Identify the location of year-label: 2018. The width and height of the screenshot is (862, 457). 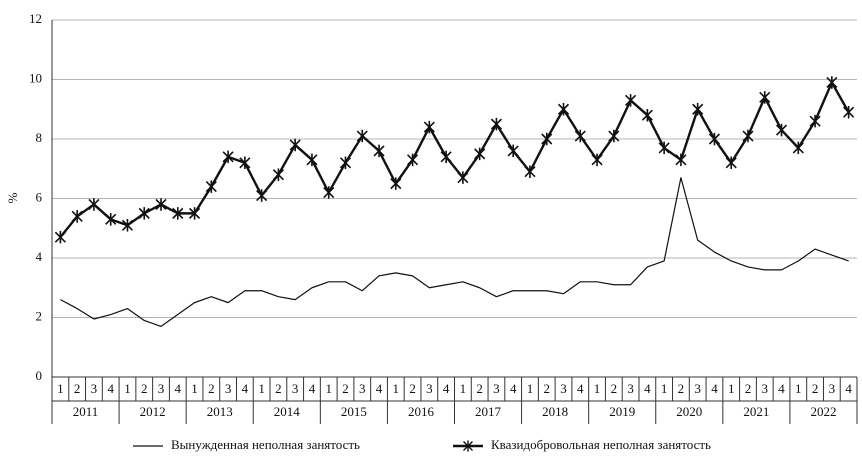
(555, 411).